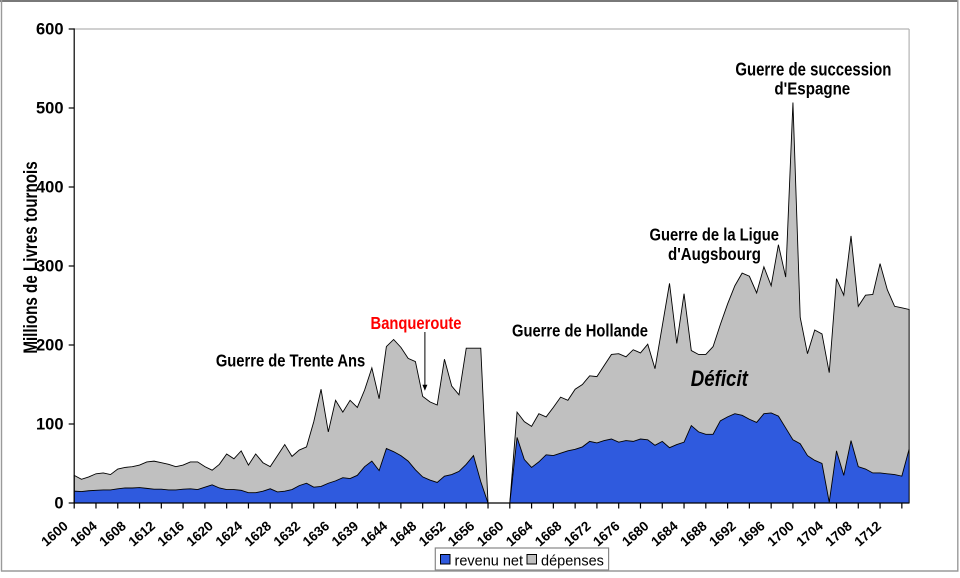  I want to click on svg-text: 600, so click(50, 30).